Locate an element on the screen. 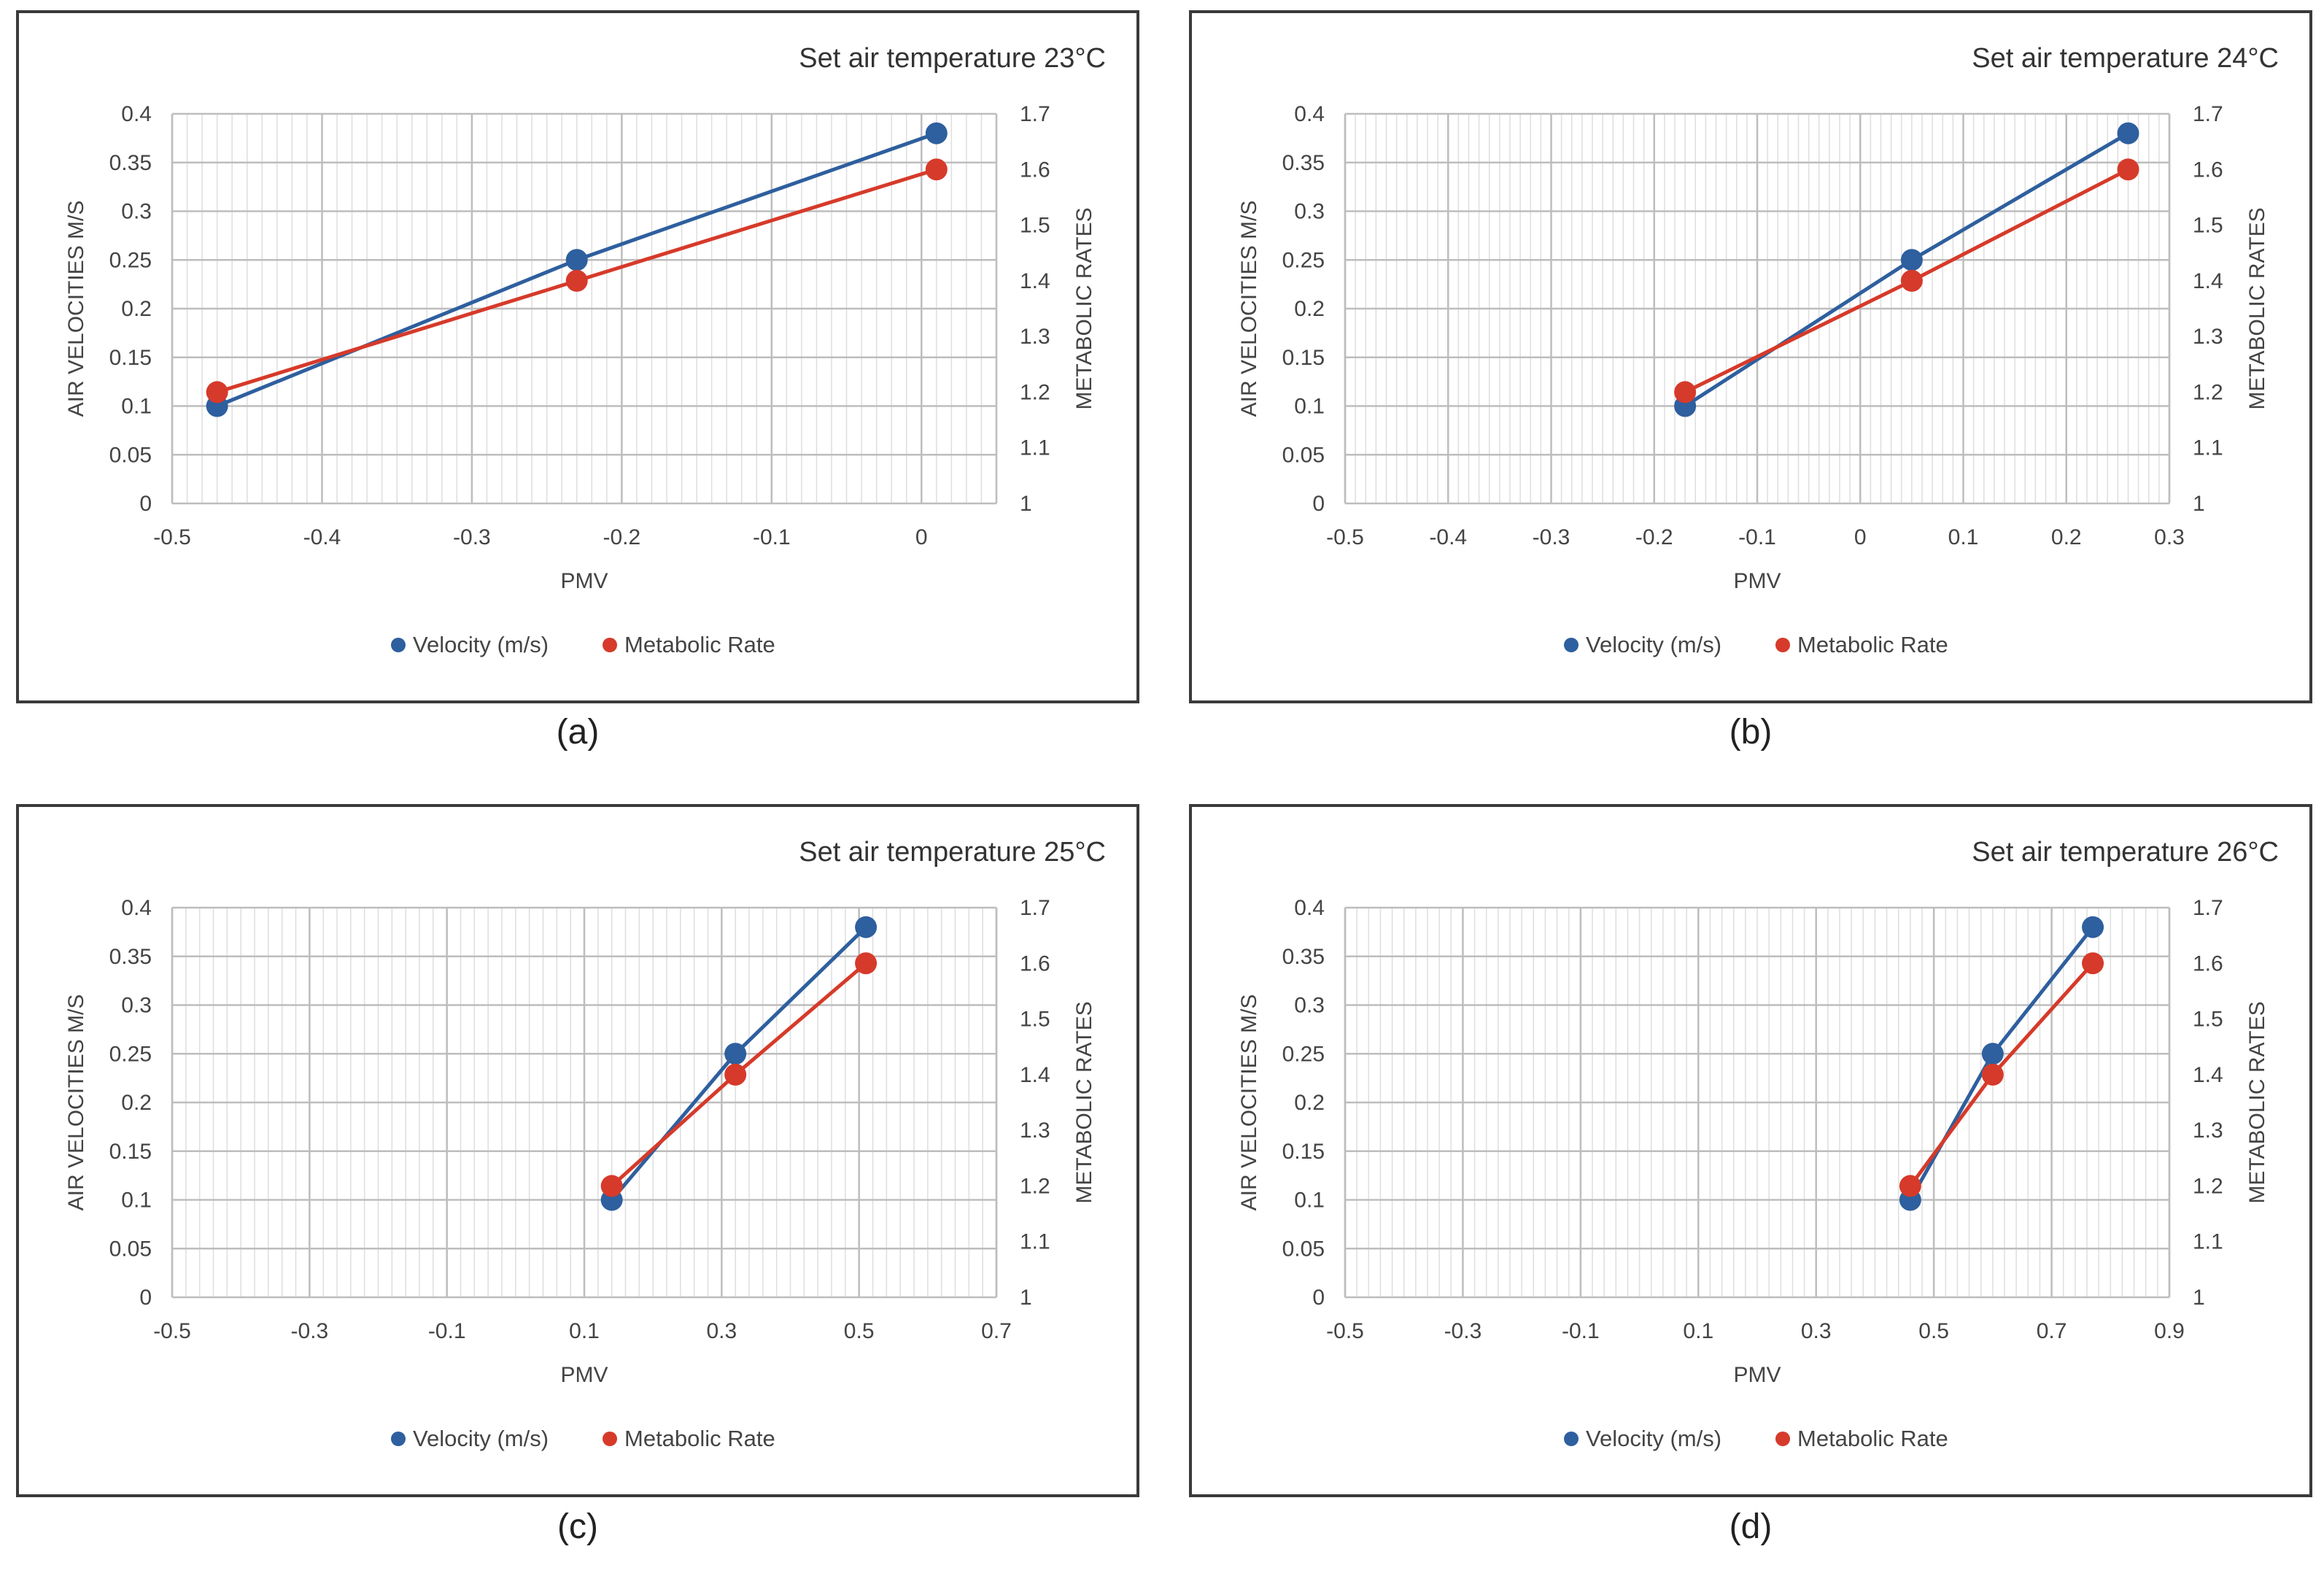 Image resolution: width=2324 pixels, height=1576 pixels. caption-a: (a) is located at coordinates (578, 732).